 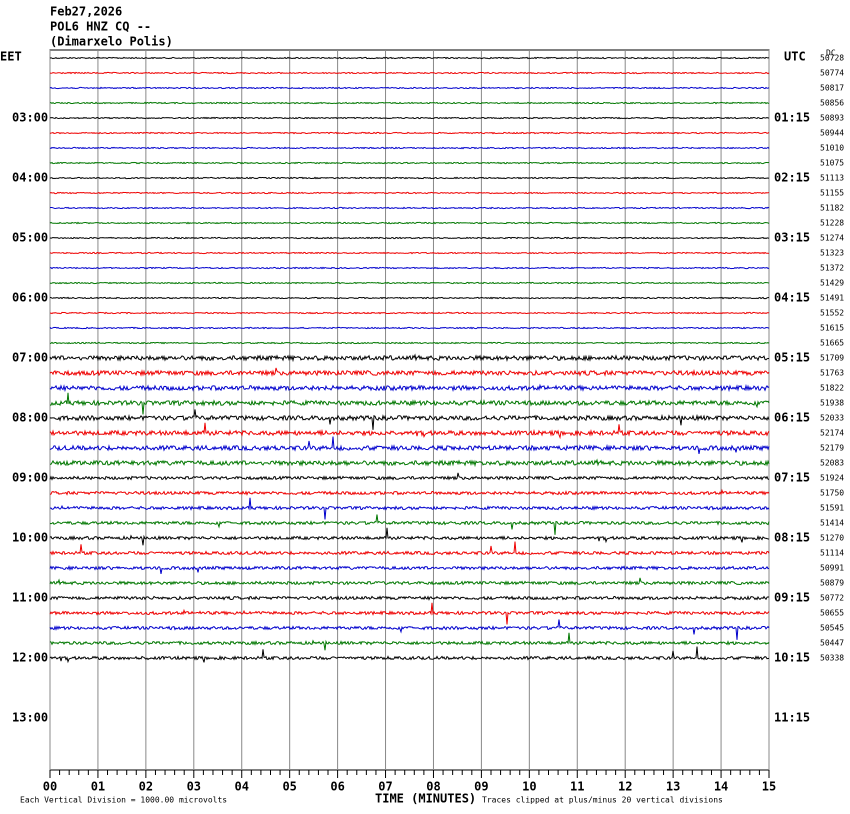 I want to click on left-time: 10:00, so click(x=30, y=538).